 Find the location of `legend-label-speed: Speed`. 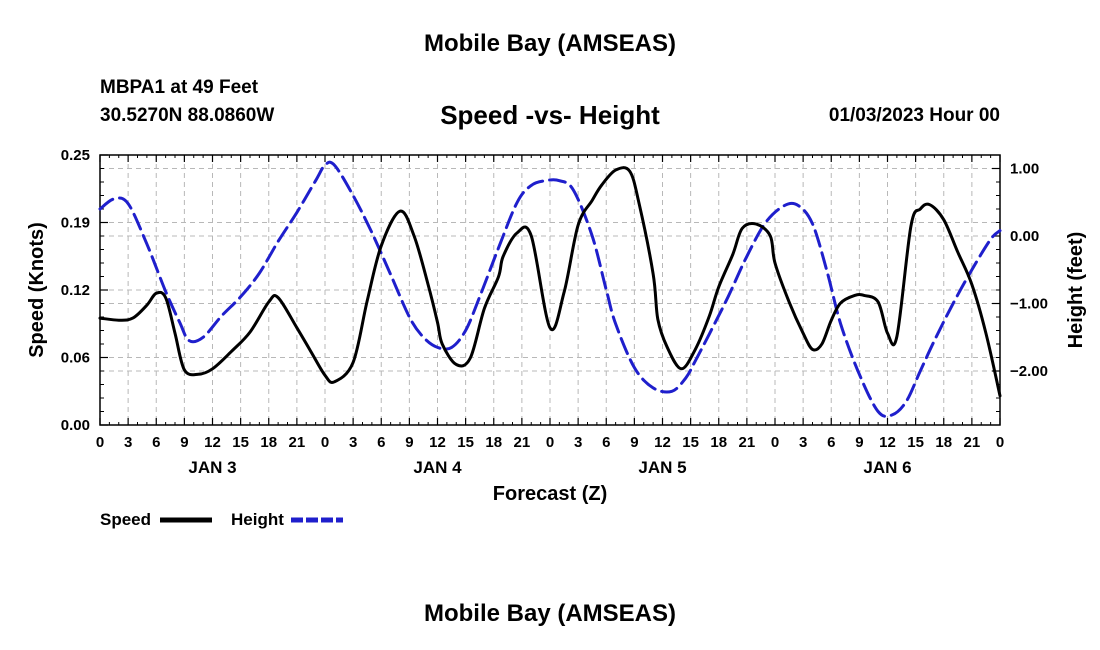

legend-label-speed: Speed is located at coordinates (125, 519).